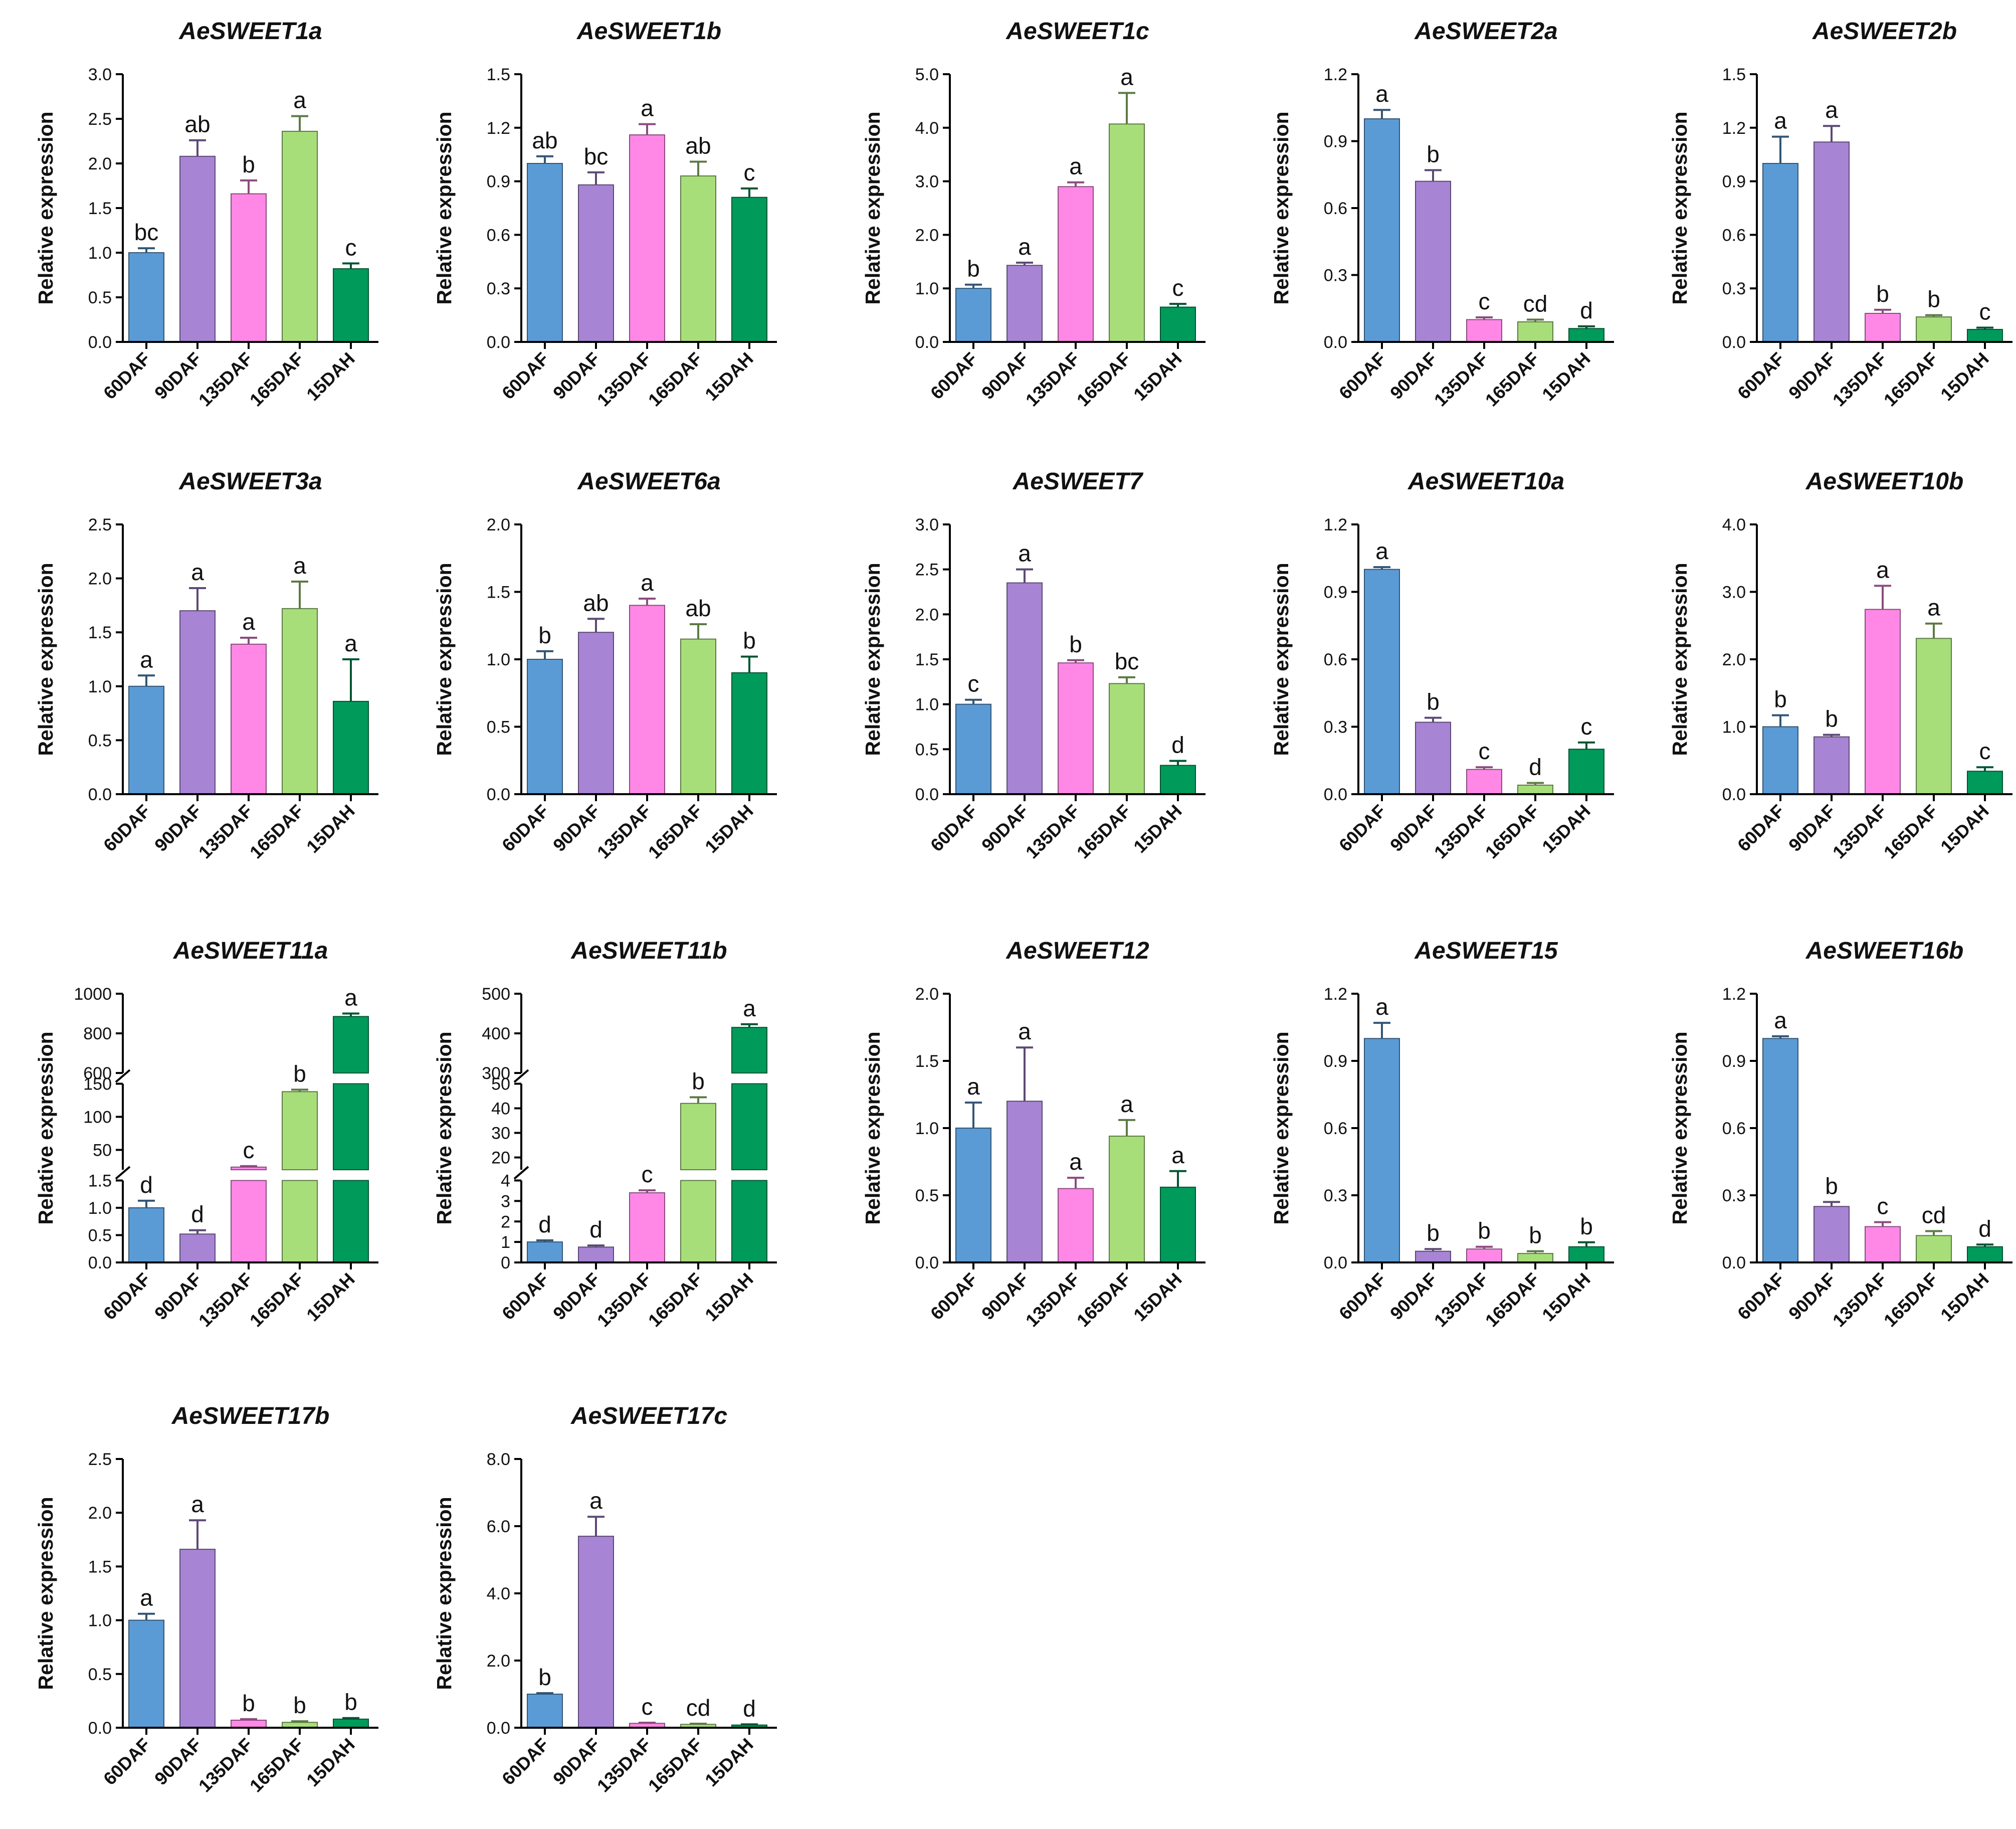 The width and height of the screenshot is (2016, 1829). Describe the element at coordinates (249, 1150) in the screenshot. I see `chart-11-letter-135DAF: c` at that location.